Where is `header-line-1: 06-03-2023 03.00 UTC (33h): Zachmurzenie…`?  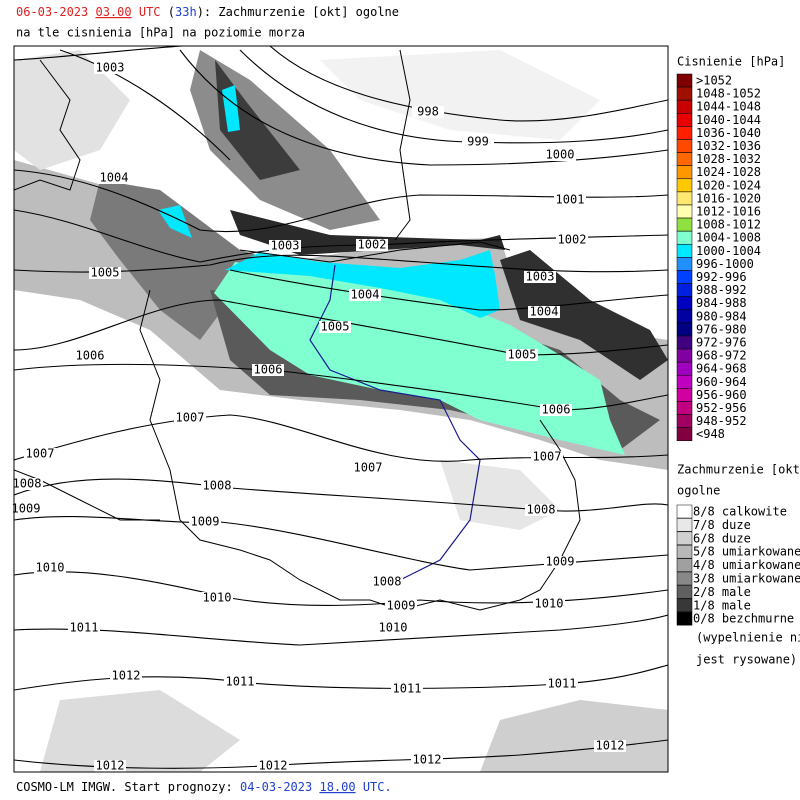
header-line-1: 06-03-2023 03.00 UTC (33h): Zachmurzenie… is located at coordinates (207, 12).